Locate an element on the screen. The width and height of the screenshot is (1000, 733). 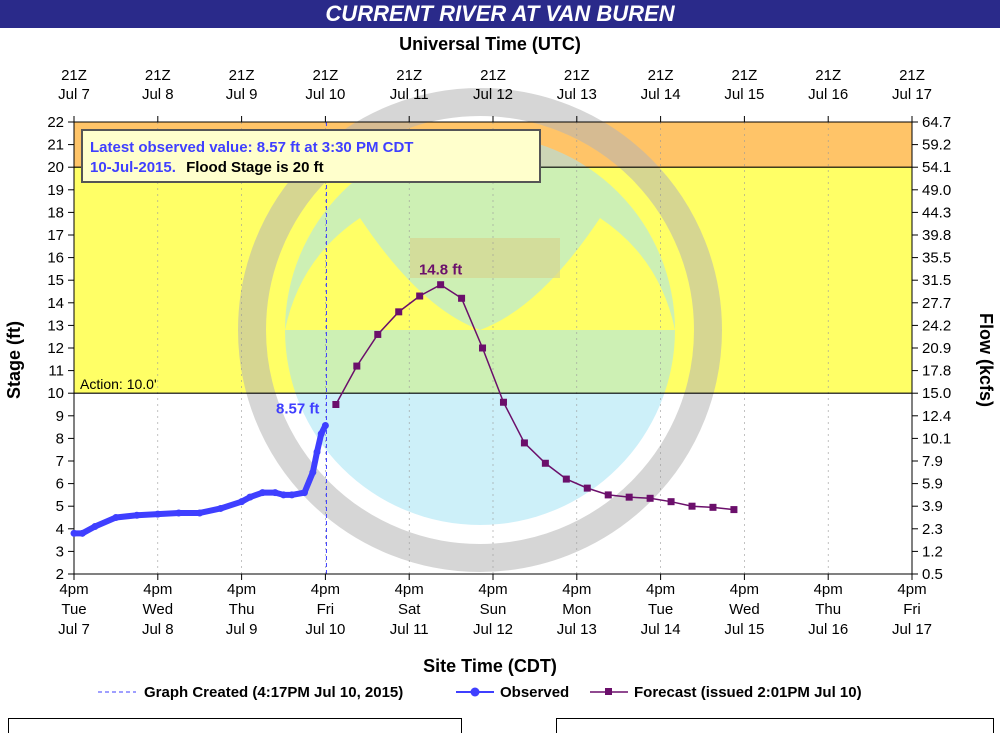
stage-tick-label: 16 is located at coordinates (55, 258).